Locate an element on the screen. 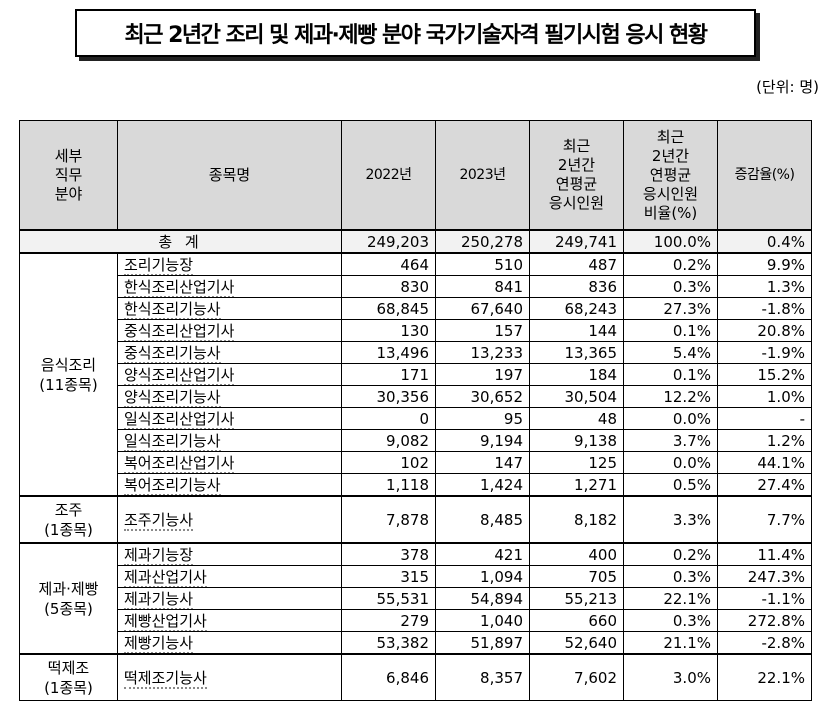 The image size is (831, 707). cell-avg: 184 is located at coordinates (576, 374).